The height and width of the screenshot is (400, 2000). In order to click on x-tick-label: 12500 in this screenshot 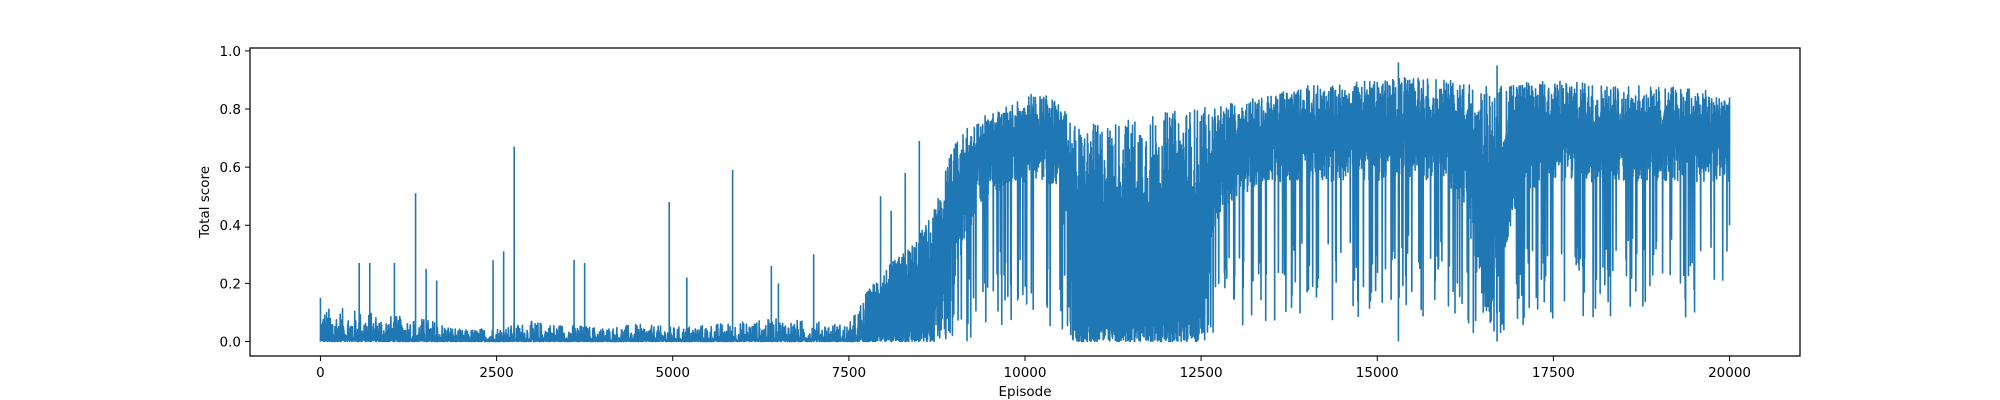, I will do `click(1201, 373)`.